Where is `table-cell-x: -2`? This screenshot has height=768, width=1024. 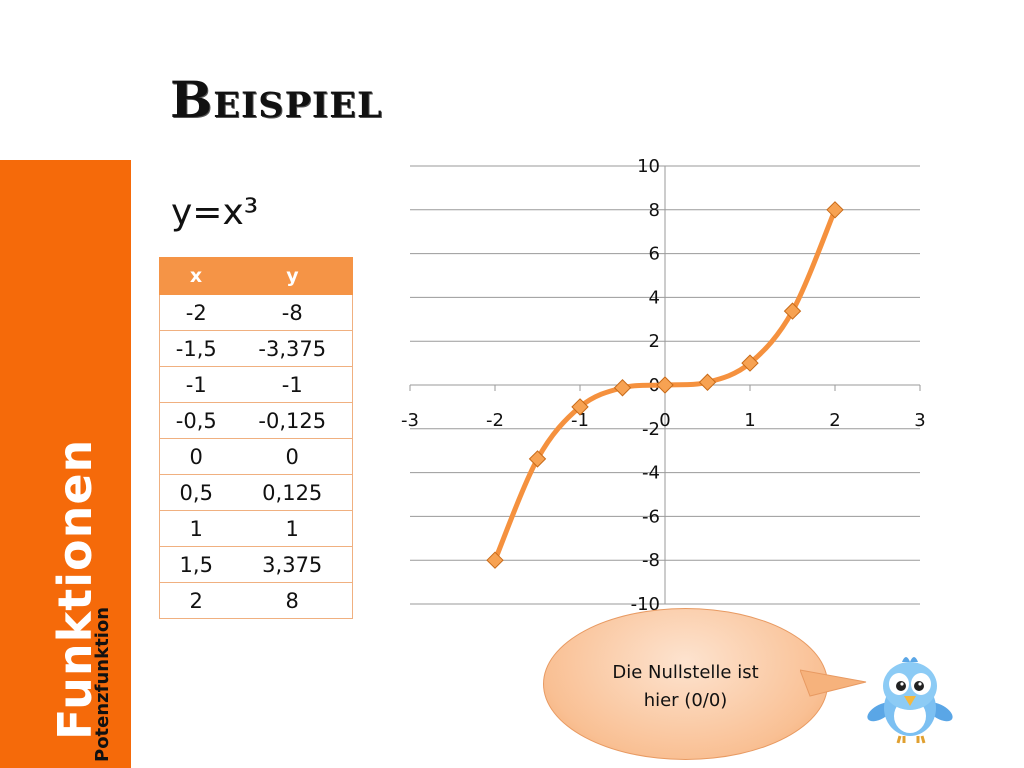 table-cell-x: -2 is located at coordinates (196, 312).